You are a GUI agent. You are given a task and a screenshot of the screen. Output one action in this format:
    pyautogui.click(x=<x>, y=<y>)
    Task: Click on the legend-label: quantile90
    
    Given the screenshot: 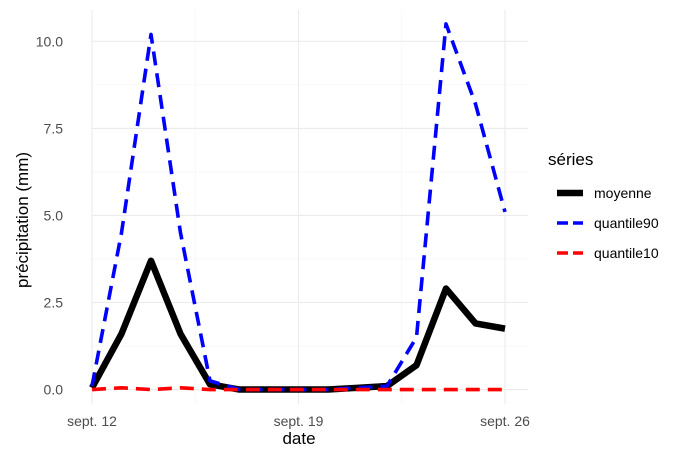 What is the action you would take?
    pyautogui.click(x=626, y=223)
    